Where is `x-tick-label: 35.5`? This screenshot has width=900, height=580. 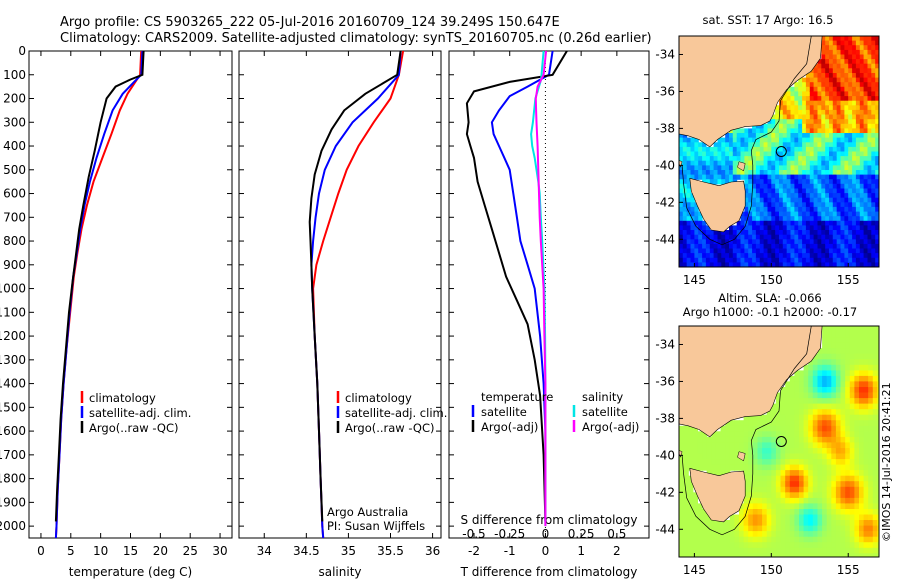 x-tick-label: 35.5 is located at coordinates (390, 551).